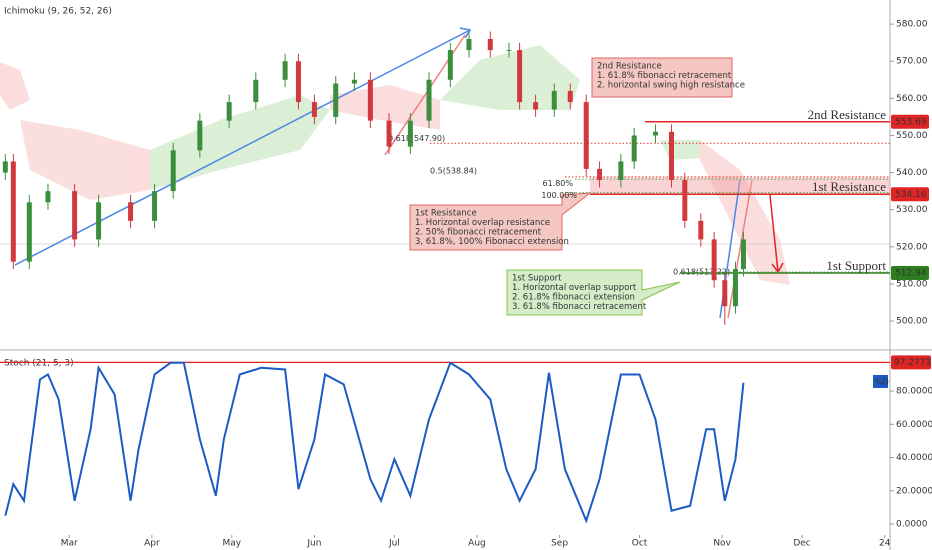 This screenshot has width=932, height=550. I want to click on callout-text: 3. 61.8% fibonacci retracement, so click(579, 307).